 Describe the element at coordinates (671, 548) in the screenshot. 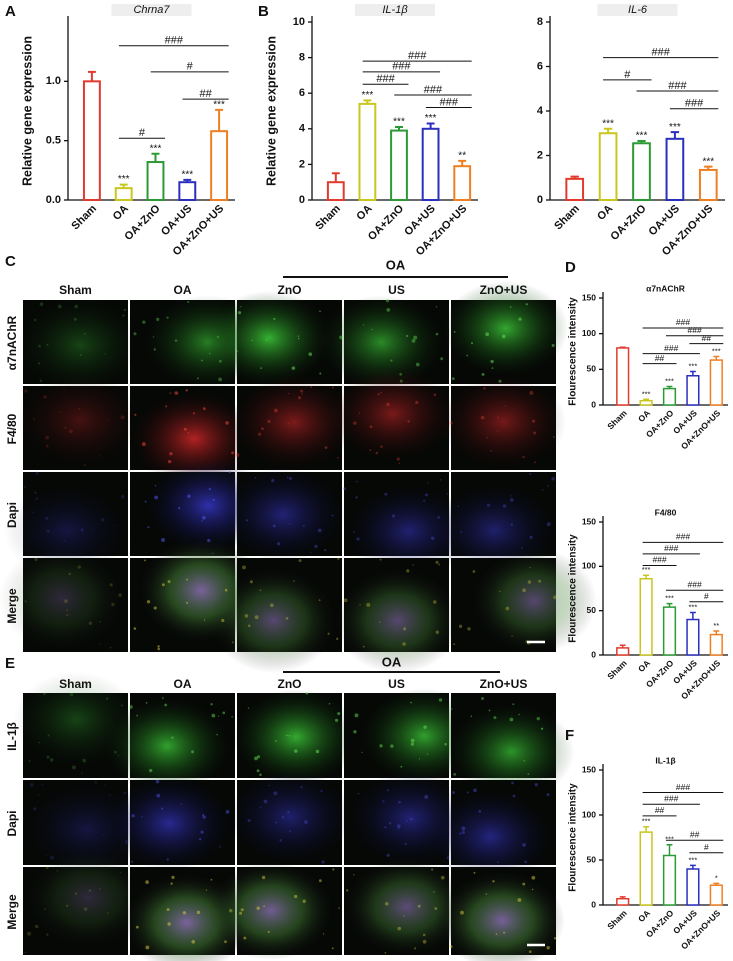

I see `comparison-label: ###` at that location.